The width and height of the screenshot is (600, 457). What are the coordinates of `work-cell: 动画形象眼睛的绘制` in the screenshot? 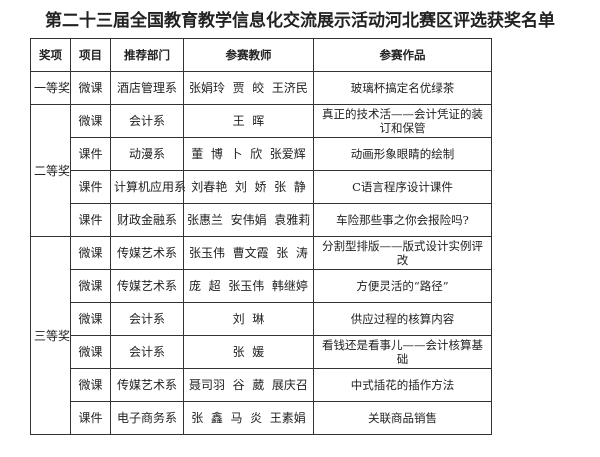 It's located at (402, 154).